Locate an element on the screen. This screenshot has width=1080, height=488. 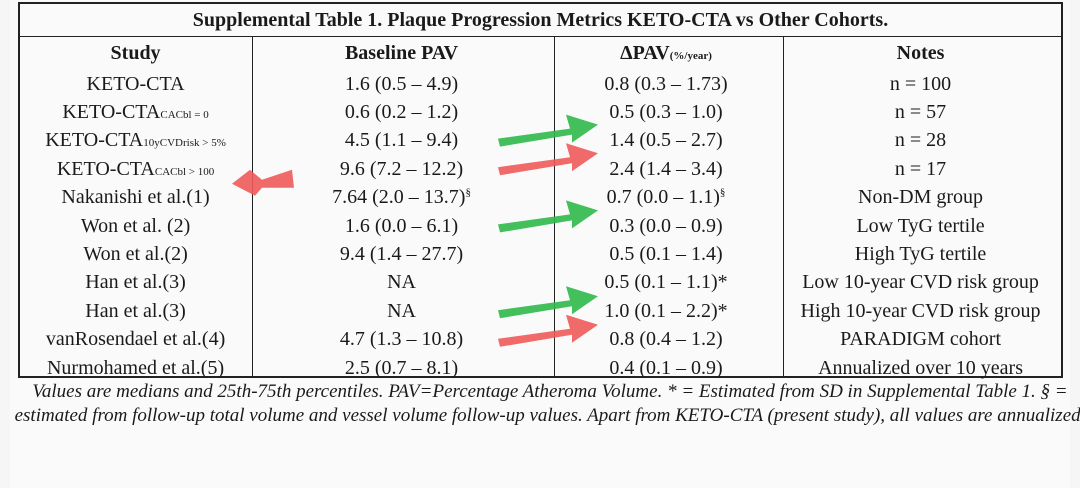
study-cell: Won et al. (2) is located at coordinates (135, 226).